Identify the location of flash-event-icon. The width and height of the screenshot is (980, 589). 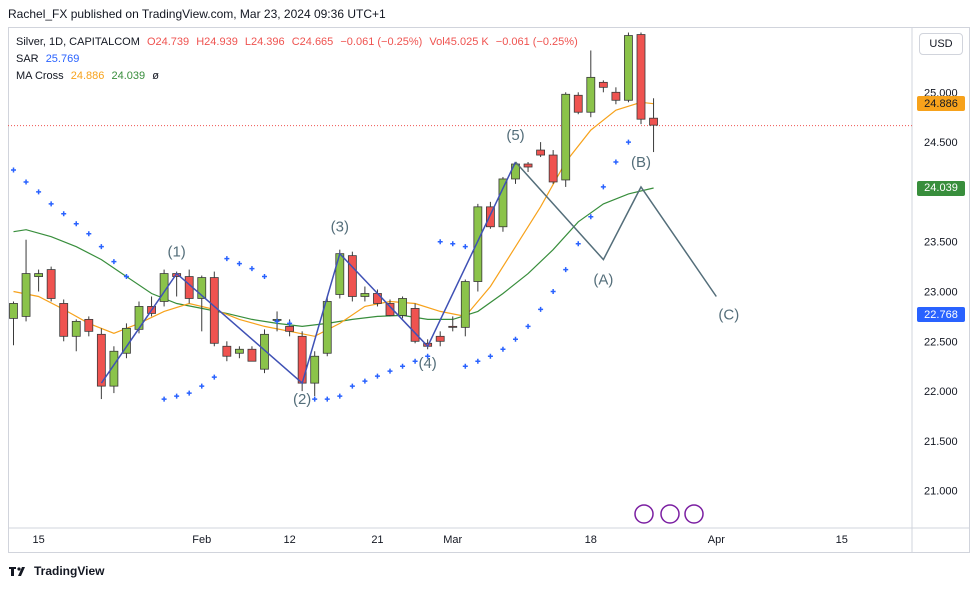
(644, 514).